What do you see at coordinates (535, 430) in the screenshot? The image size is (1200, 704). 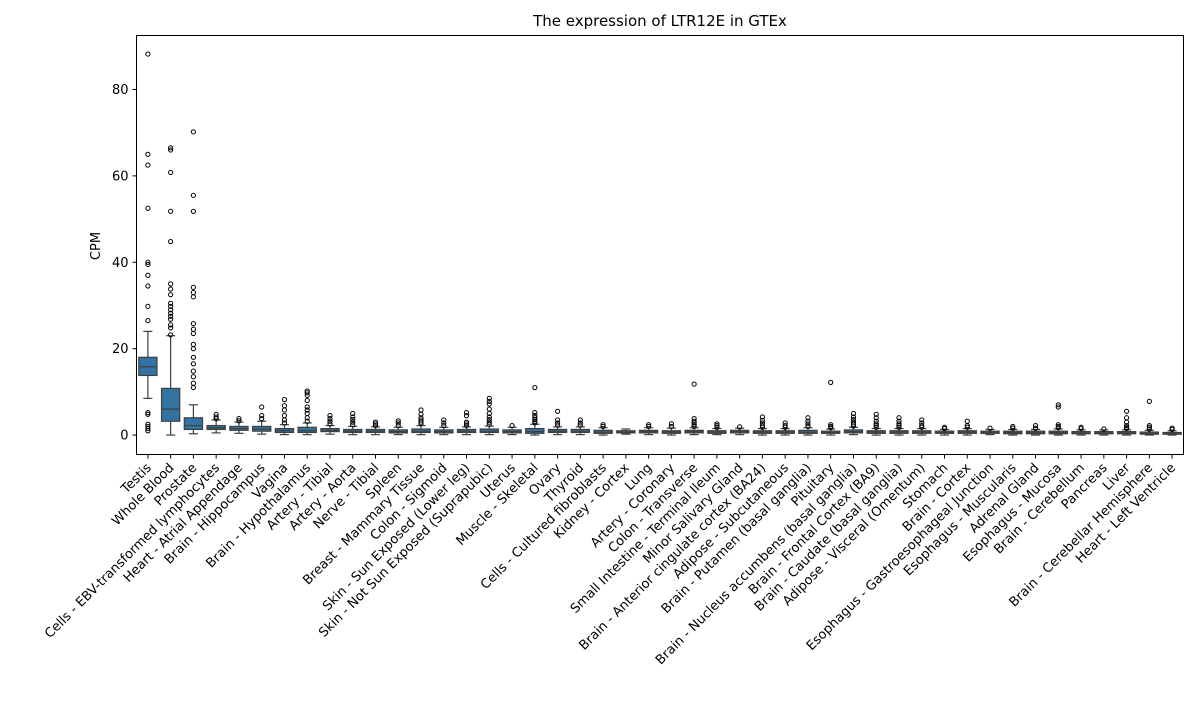 I see `box-iqr` at bounding box center [535, 430].